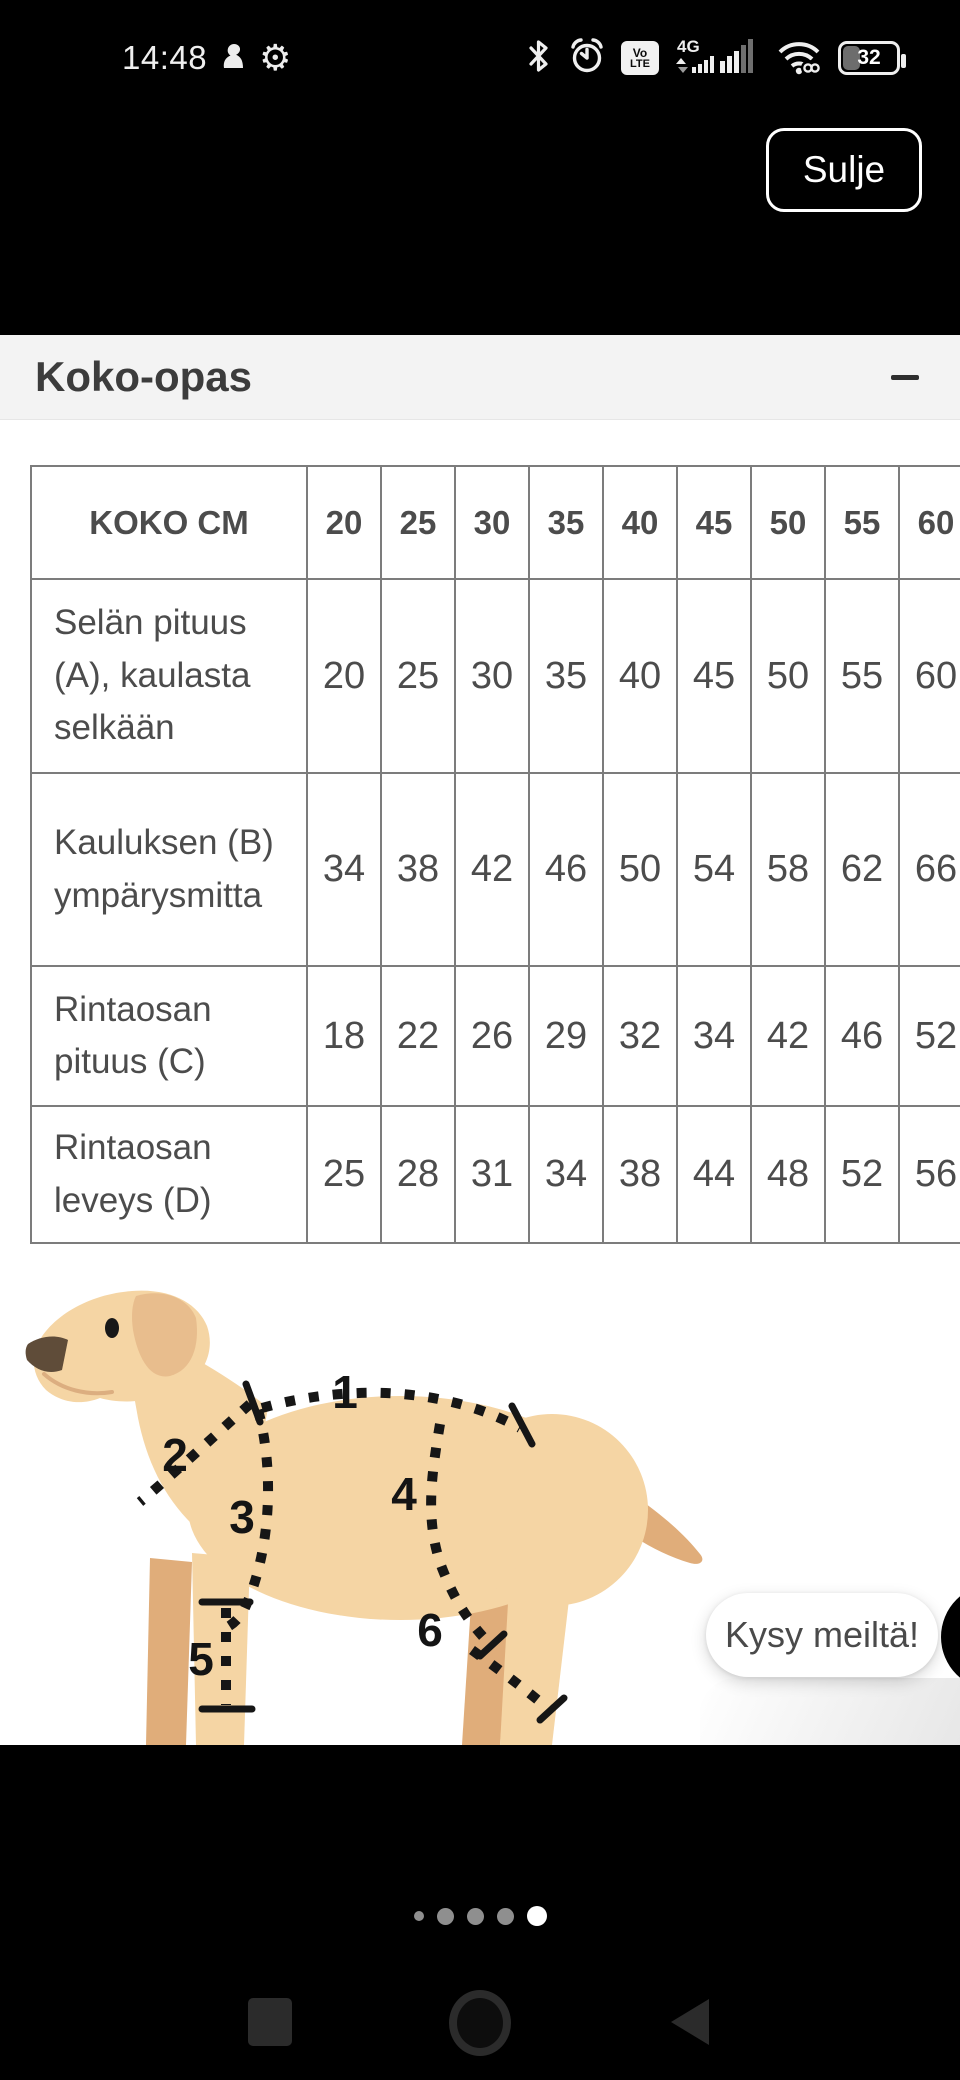 The image size is (960, 2080). I want to click on dog-nose, so click(46, 1354).